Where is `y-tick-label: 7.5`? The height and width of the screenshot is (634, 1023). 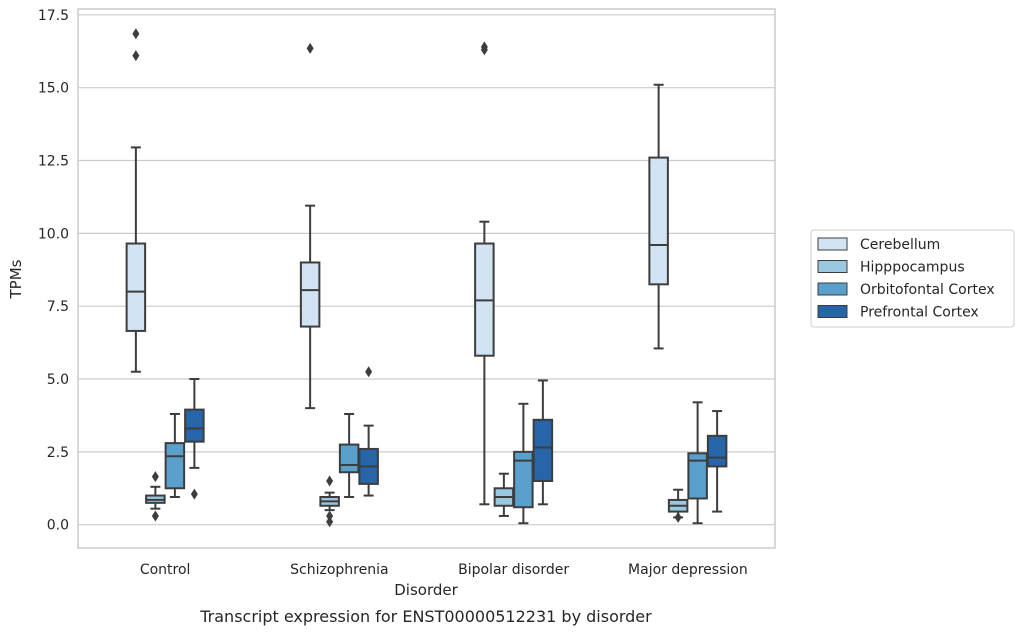
y-tick-label: 7.5 is located at coordinates (58, 307).